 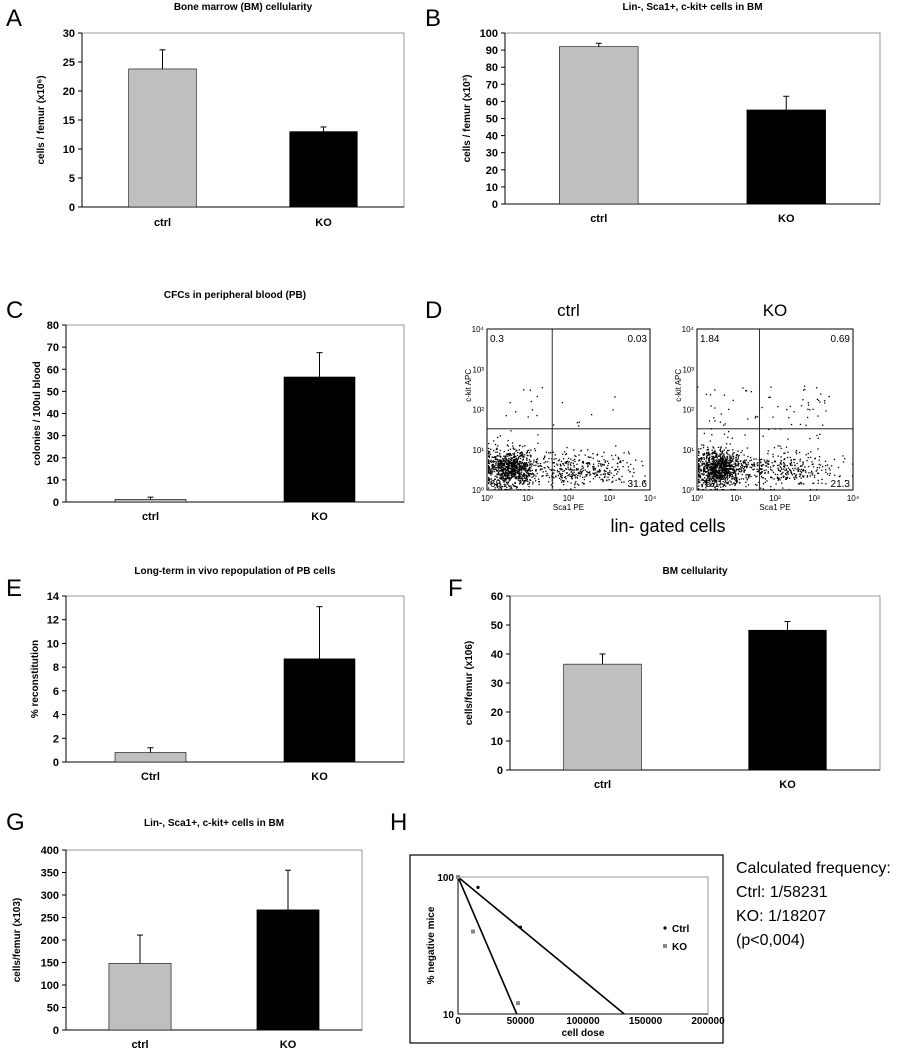 I want to click on f-y-tick-label: 20, so click(x=497, y=713).